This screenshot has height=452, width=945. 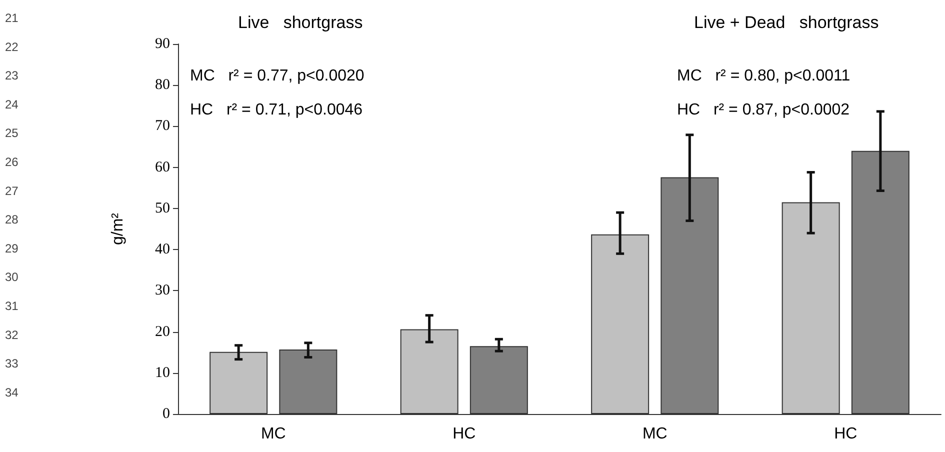 I want to click on y-axis-title: g/m², so click(x=118, y=228).